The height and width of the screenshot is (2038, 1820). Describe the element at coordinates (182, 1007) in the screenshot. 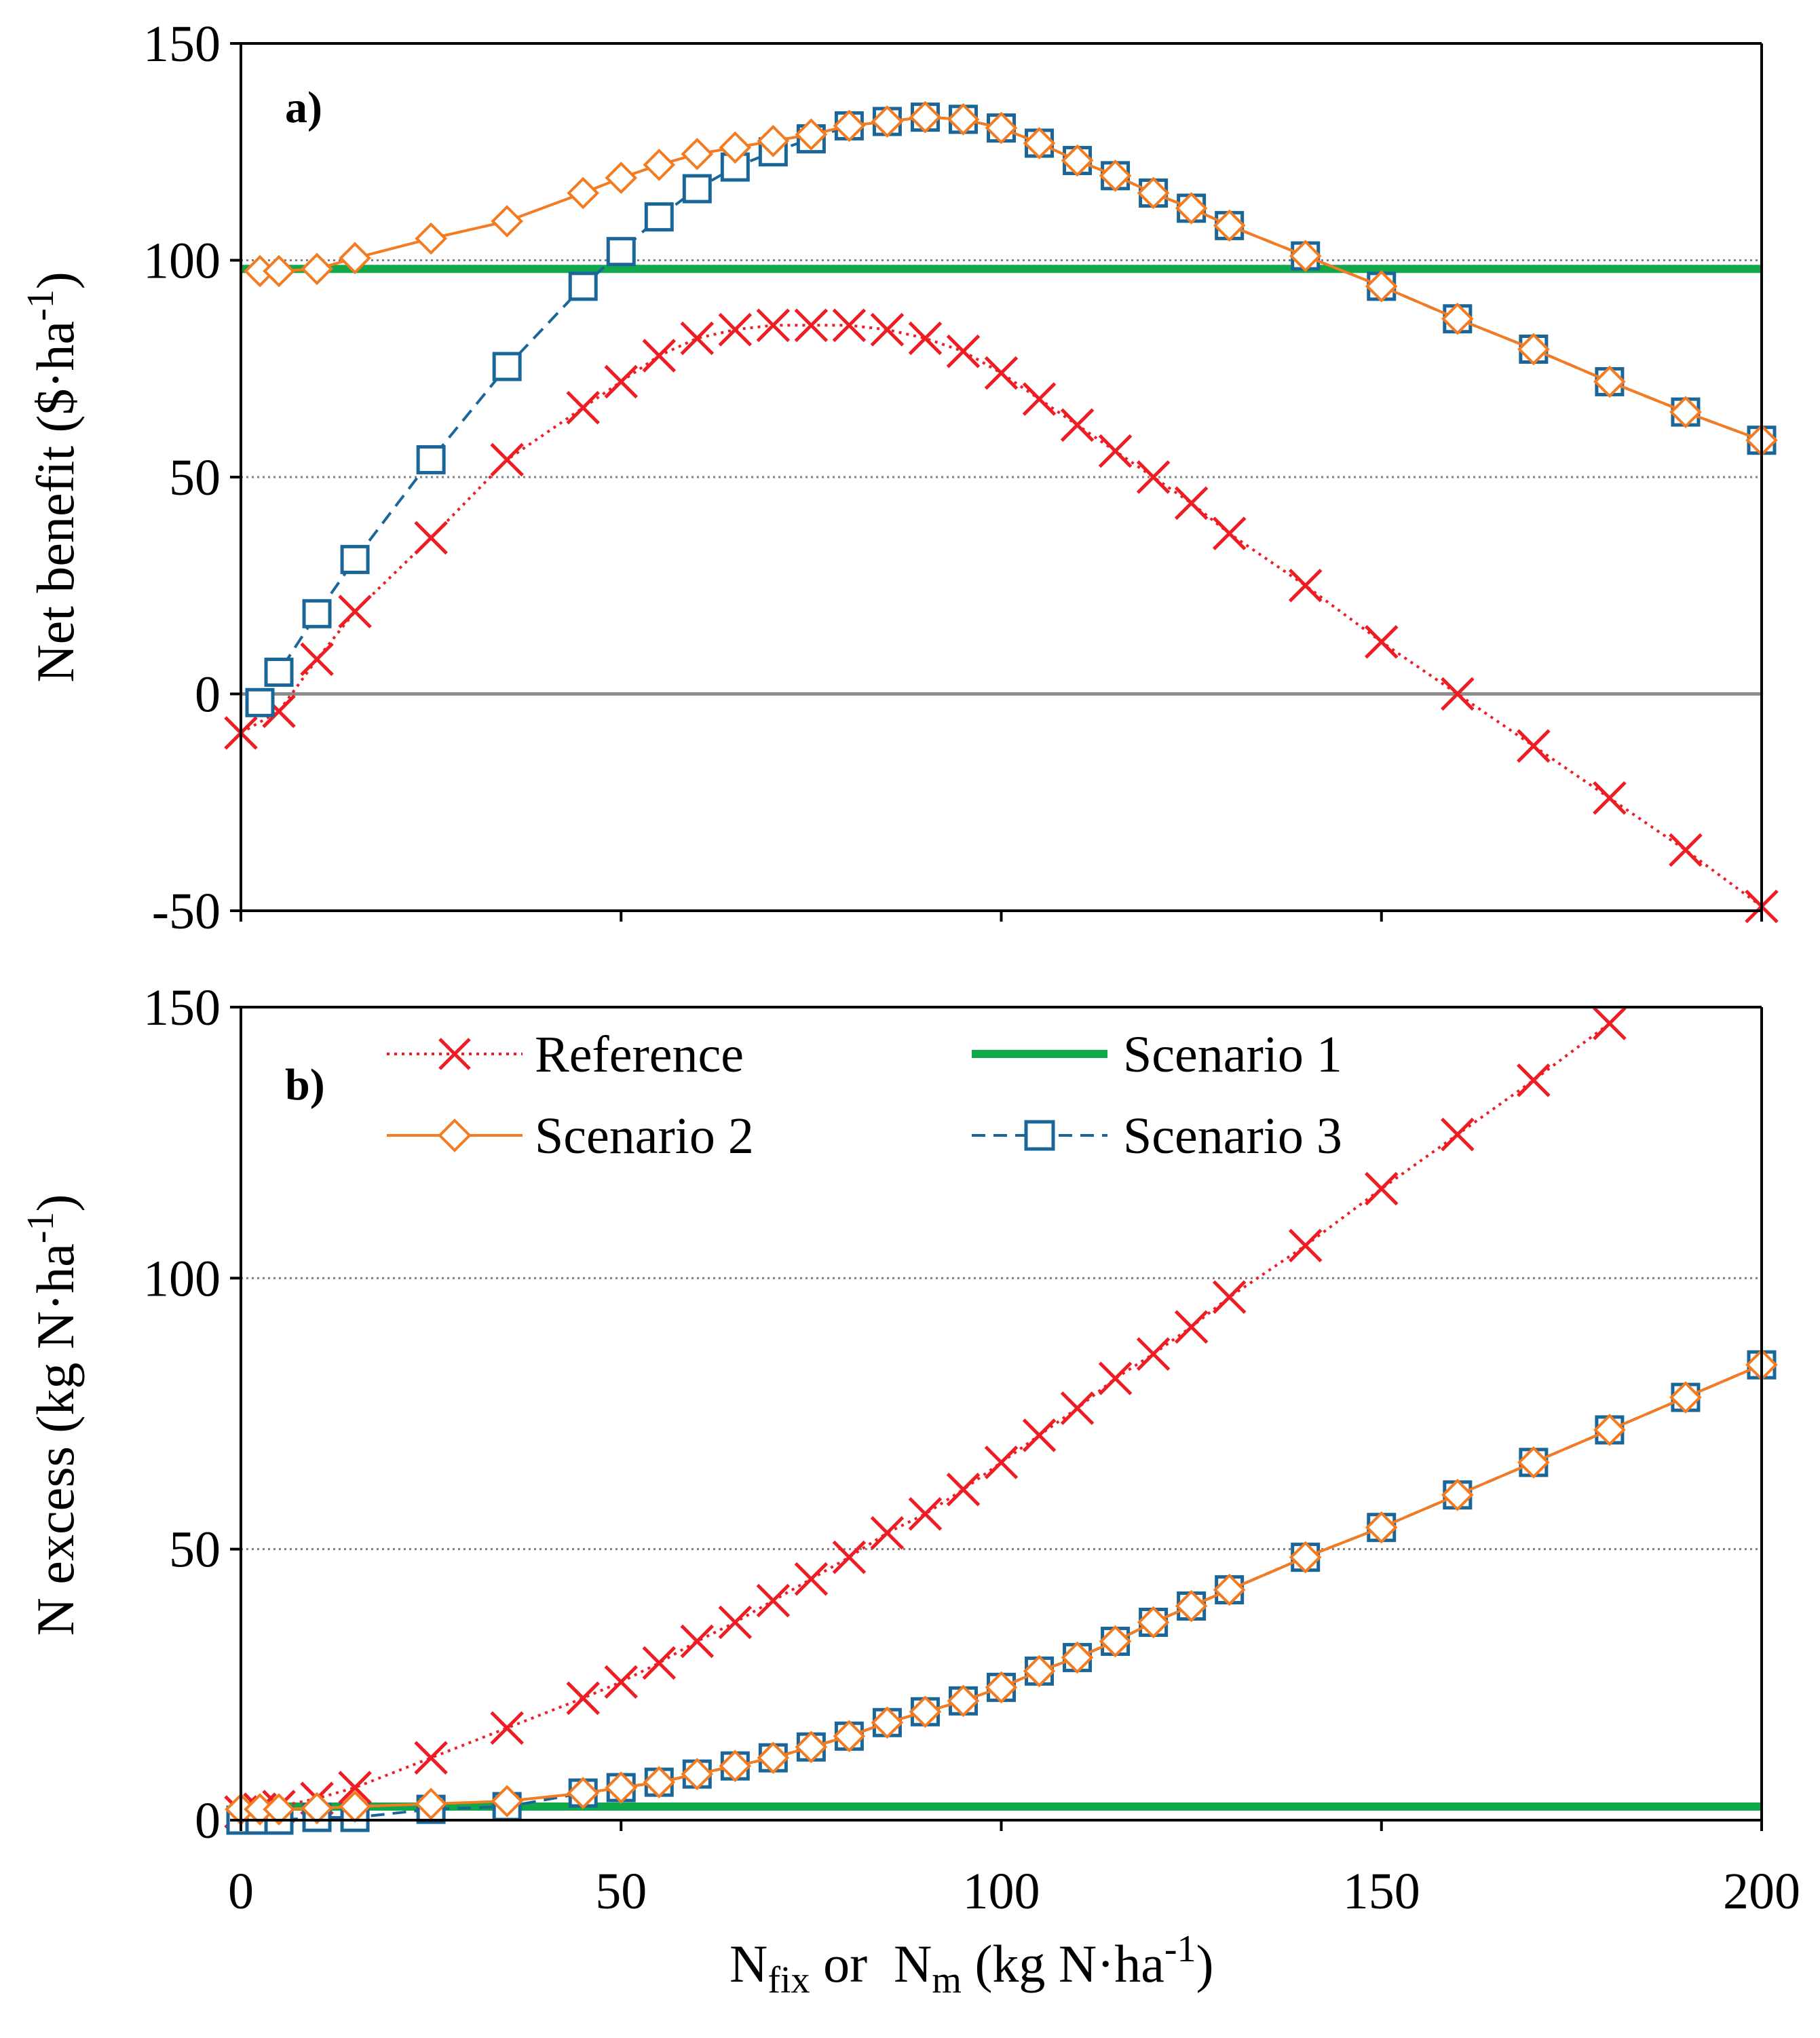

I see `panel-b-ytick-label-3: 150` at that location.